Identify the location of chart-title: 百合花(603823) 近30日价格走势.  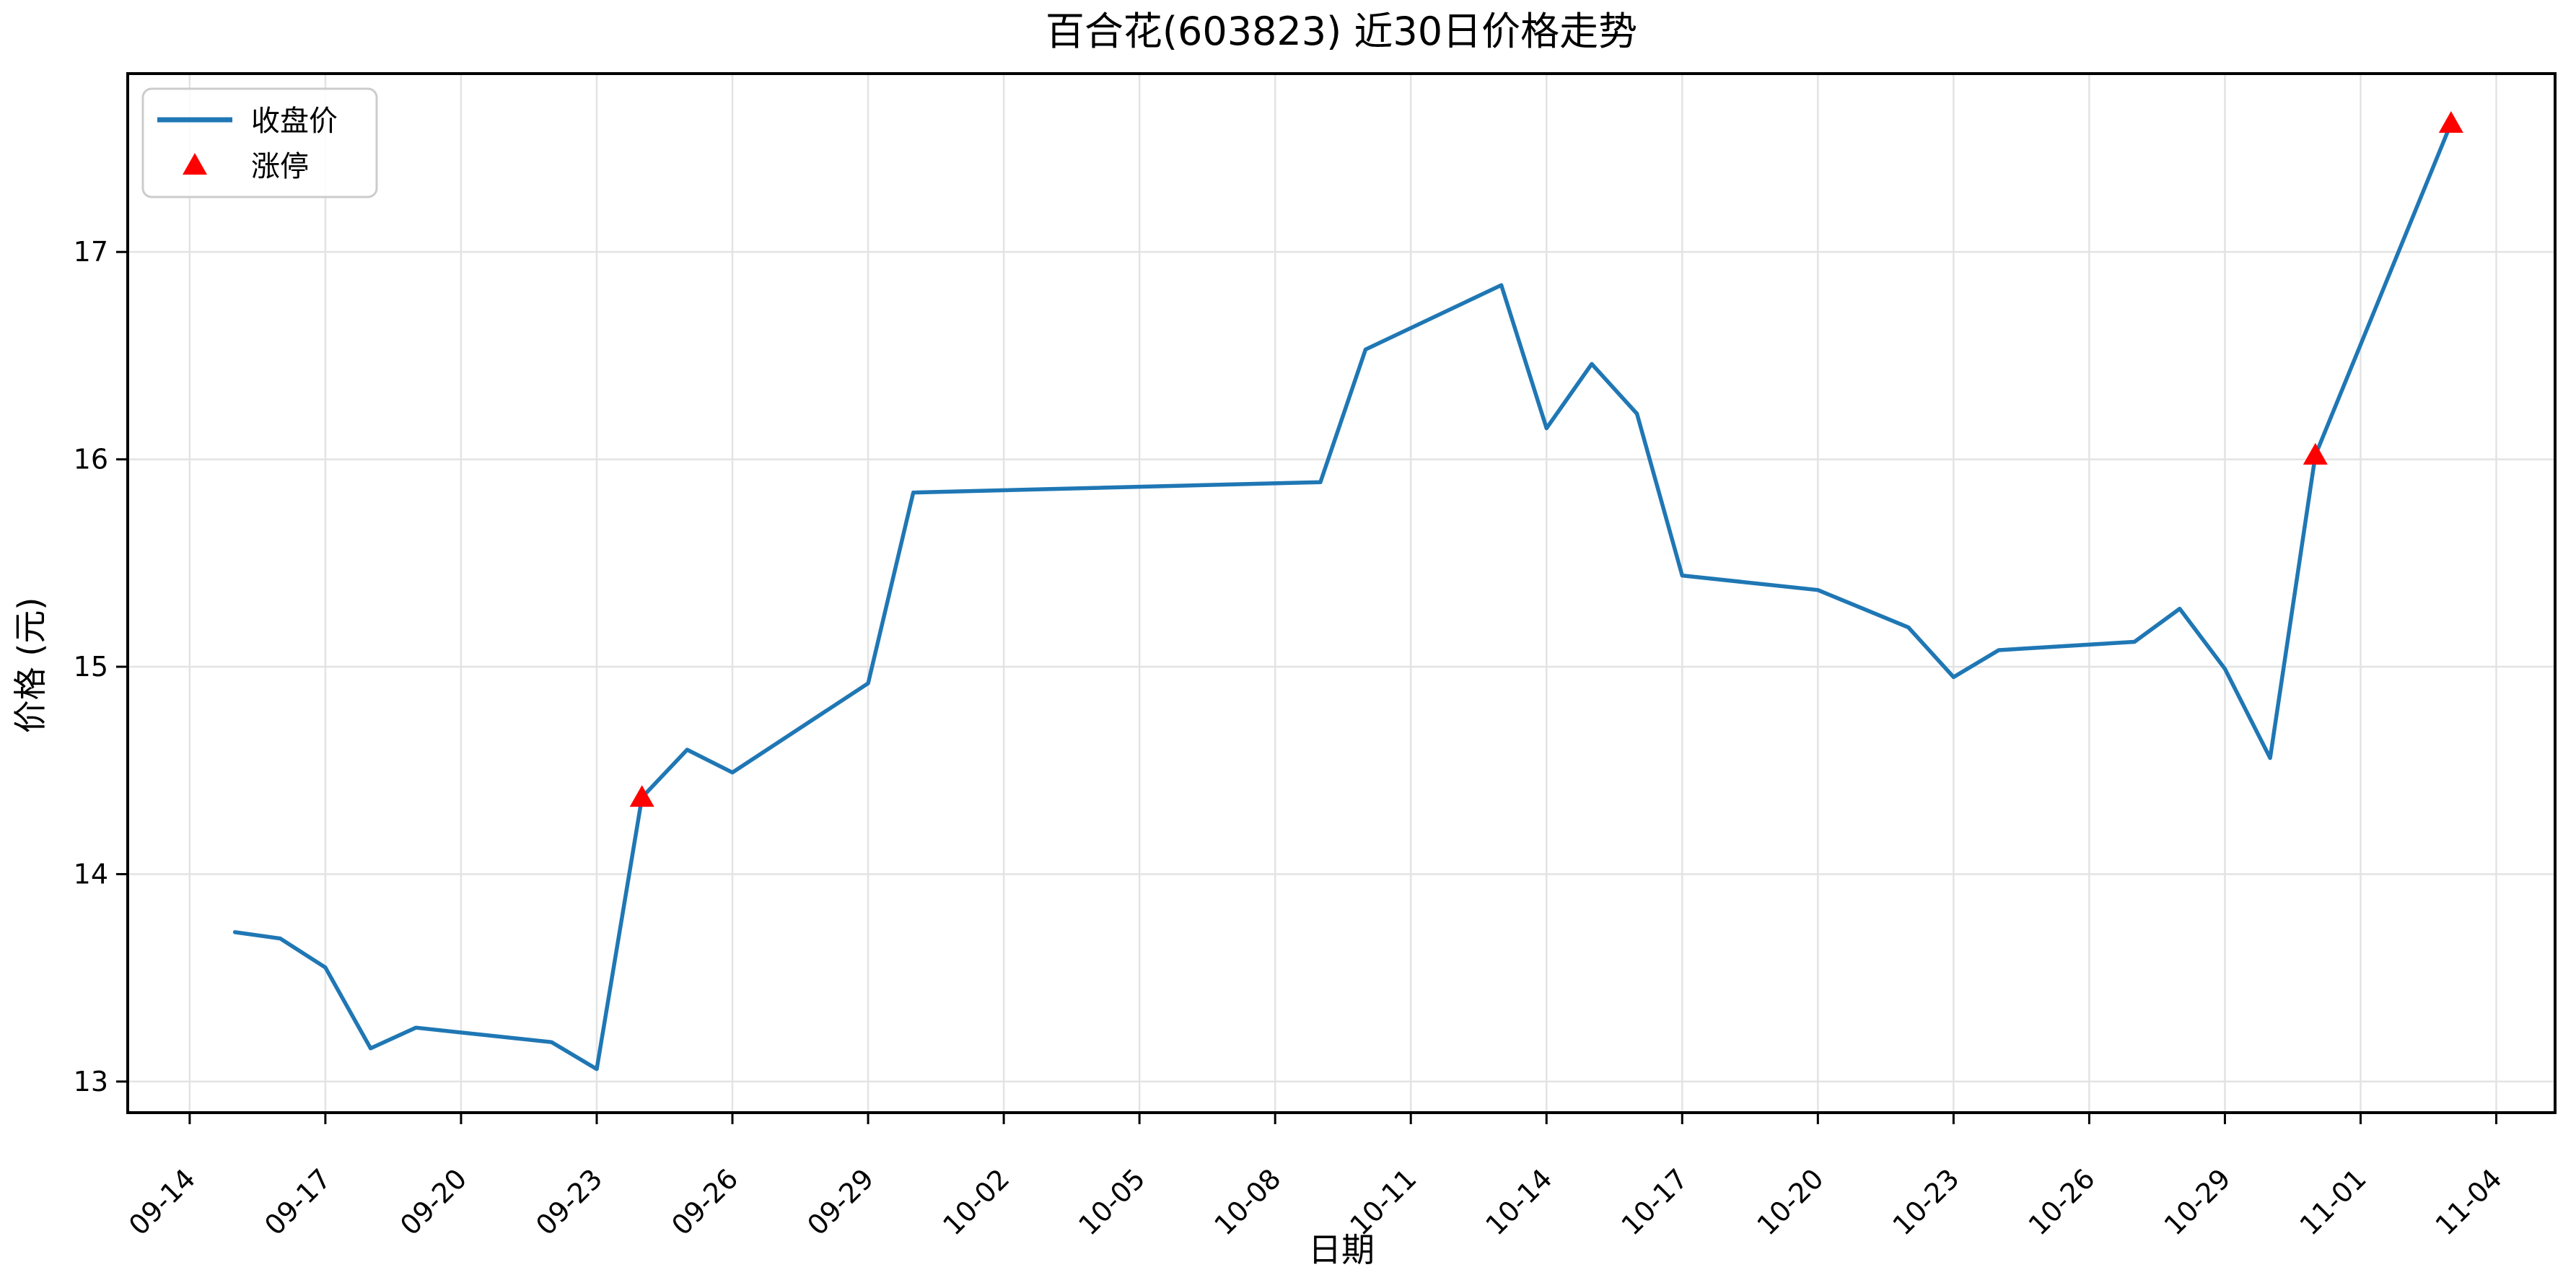
(1341, 32).